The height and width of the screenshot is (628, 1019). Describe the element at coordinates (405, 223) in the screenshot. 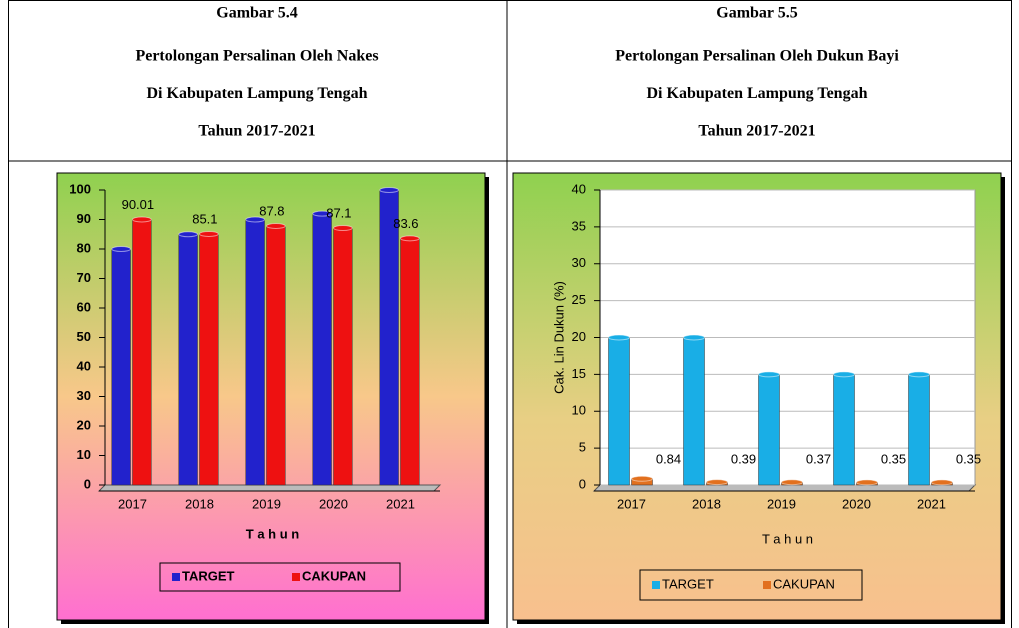

I see `data-label: 83.6` at that location.